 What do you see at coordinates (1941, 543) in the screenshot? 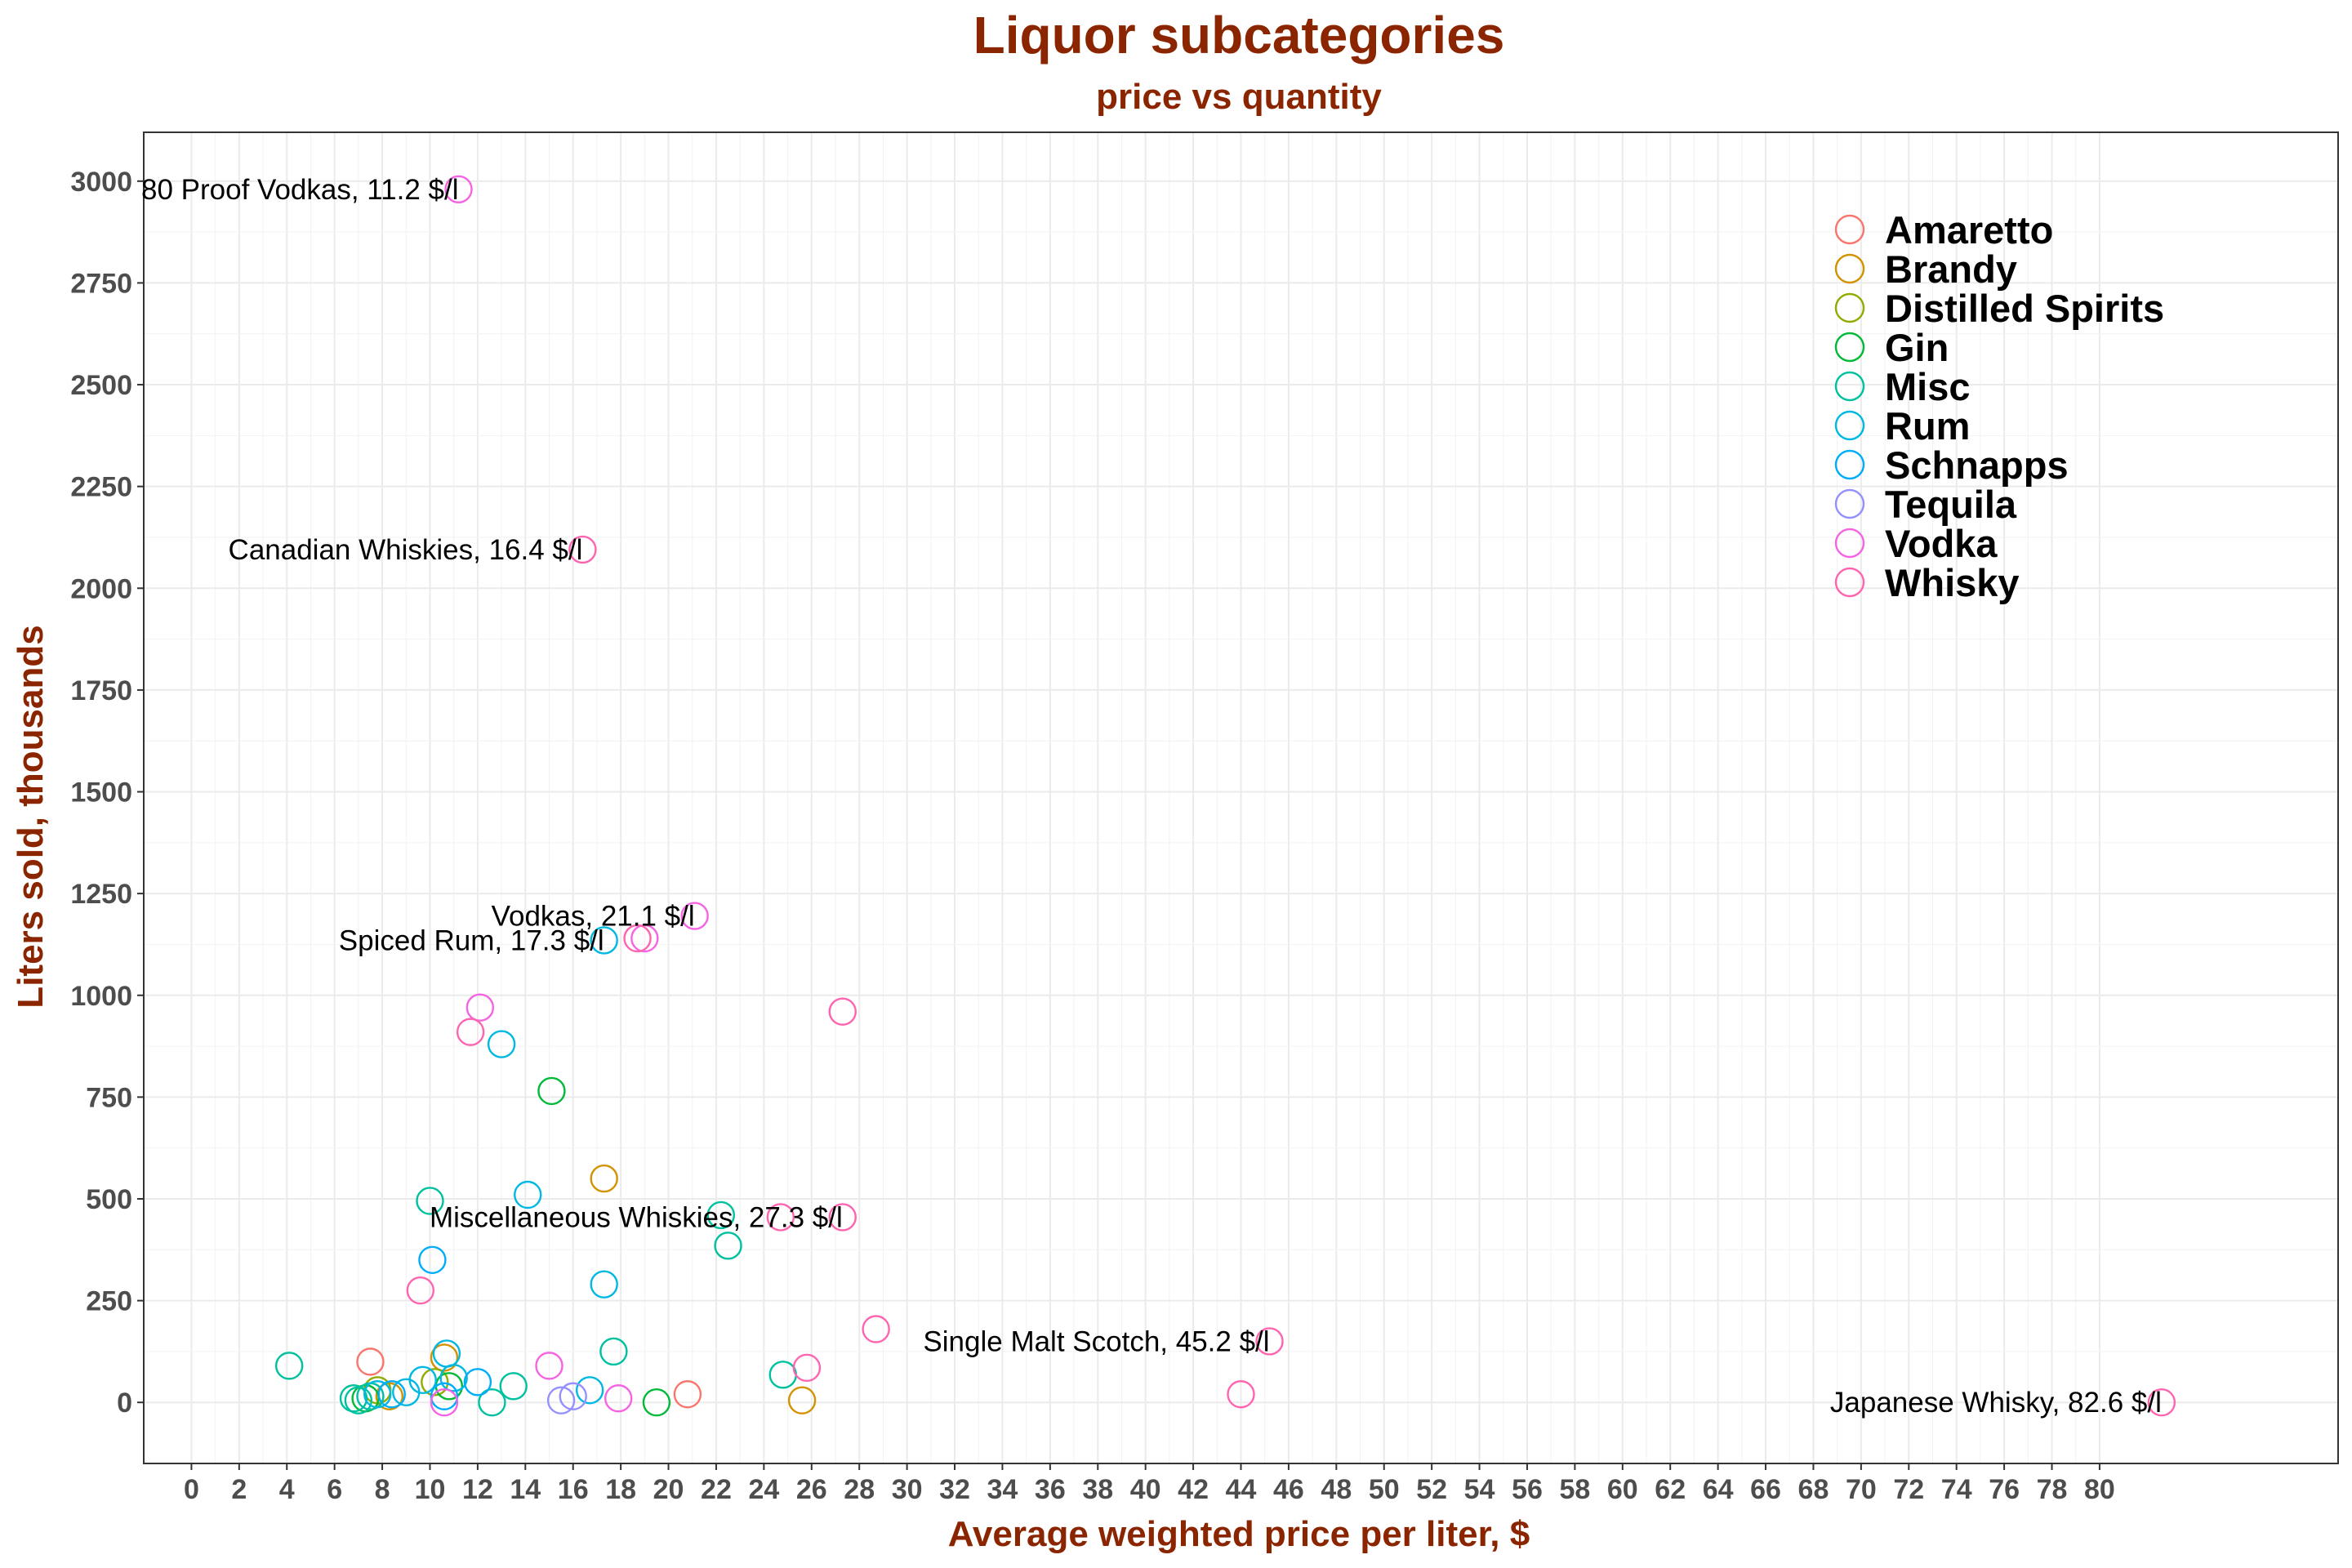
I see `legend-label: Vodka` at bounding box center [1941, 543].